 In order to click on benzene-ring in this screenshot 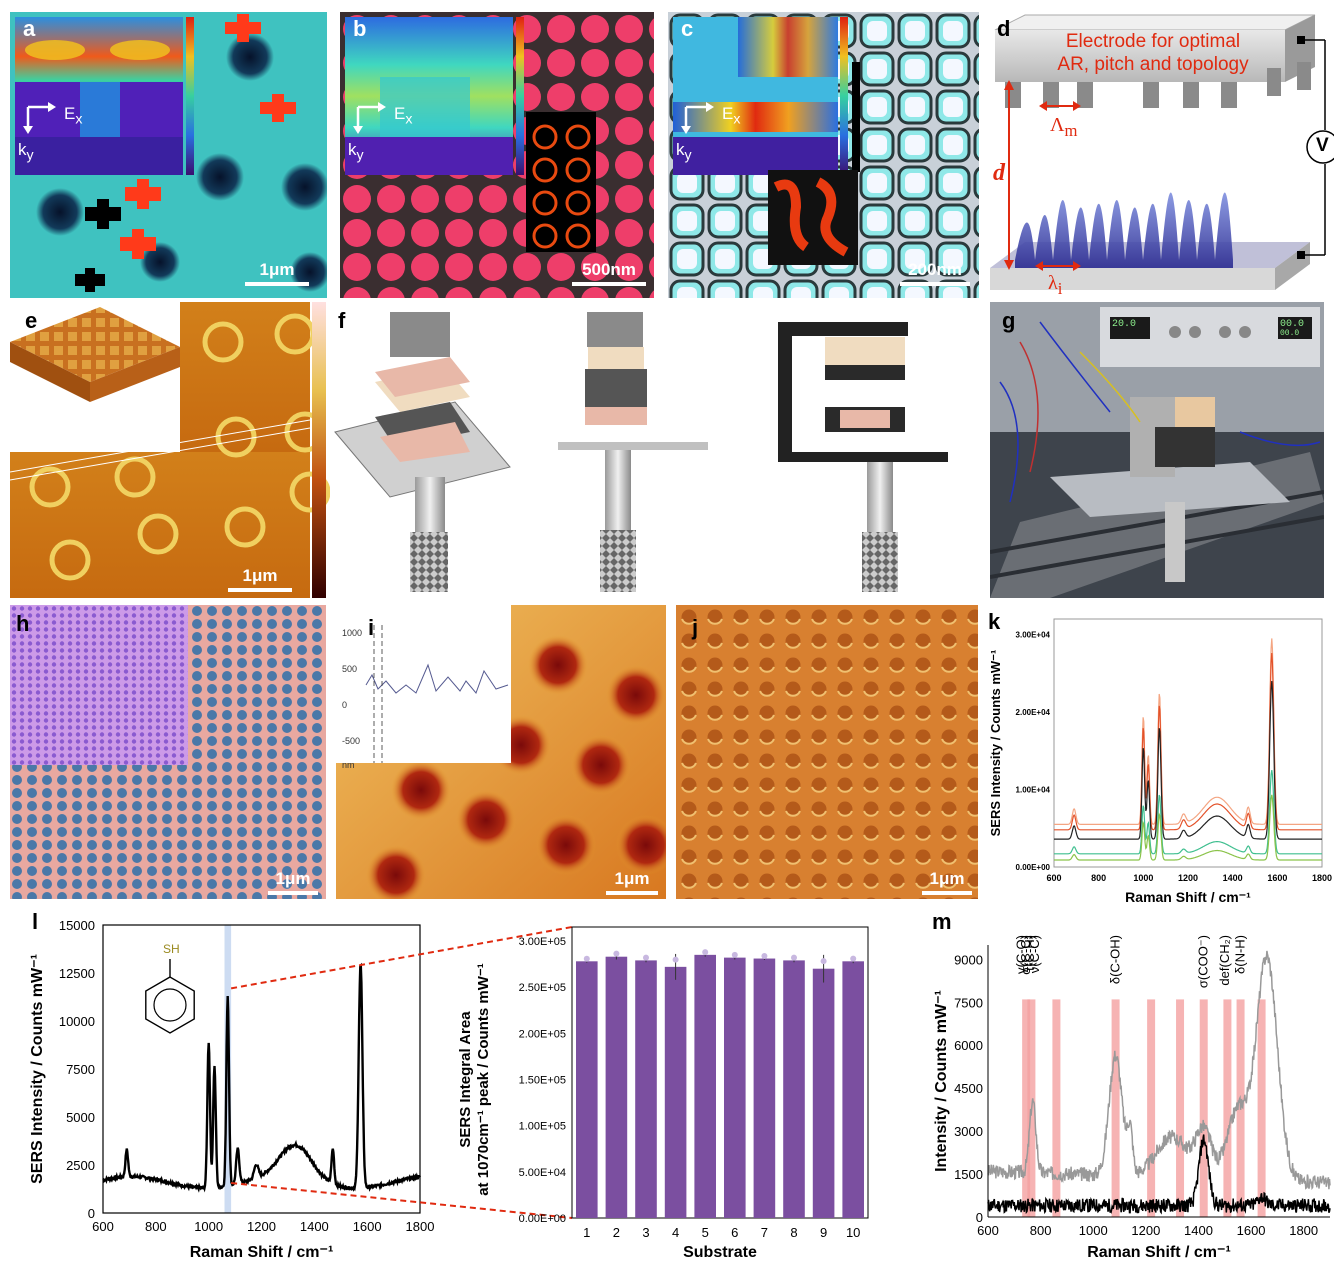, I will do `click(170, 1005)`.